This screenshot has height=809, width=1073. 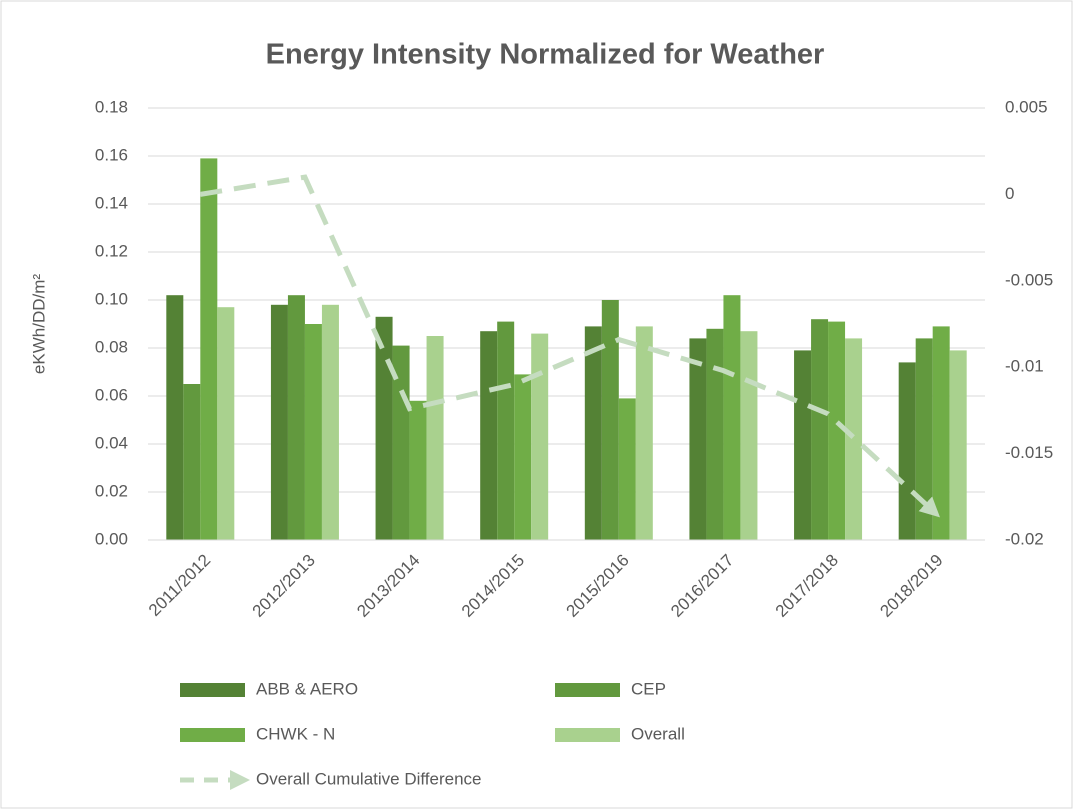 What do you see at coordinates (111, 442) in the screenshot?
I see `y-tick-label: 0.04` at bounding box center [111, 442].